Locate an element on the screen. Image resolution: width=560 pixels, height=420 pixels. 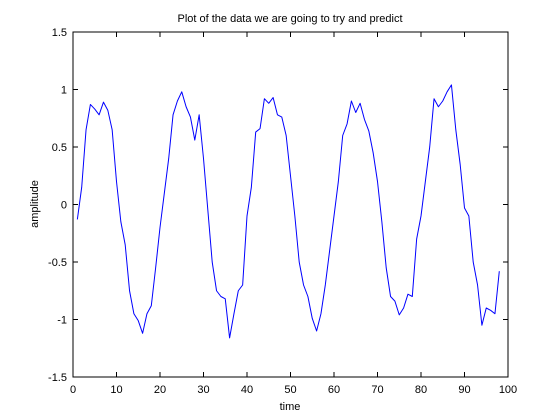
x-axis-label: time is located at coordinates (290, 407).